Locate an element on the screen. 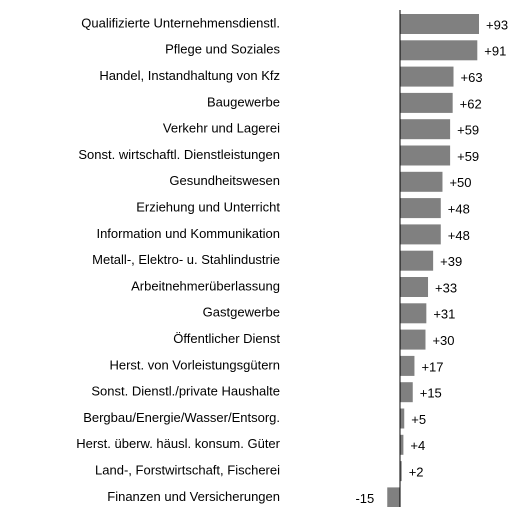 Image resolution: width=522 pixels, height=507 pixels. value-label: +2 is located at coordinates (416, 472).